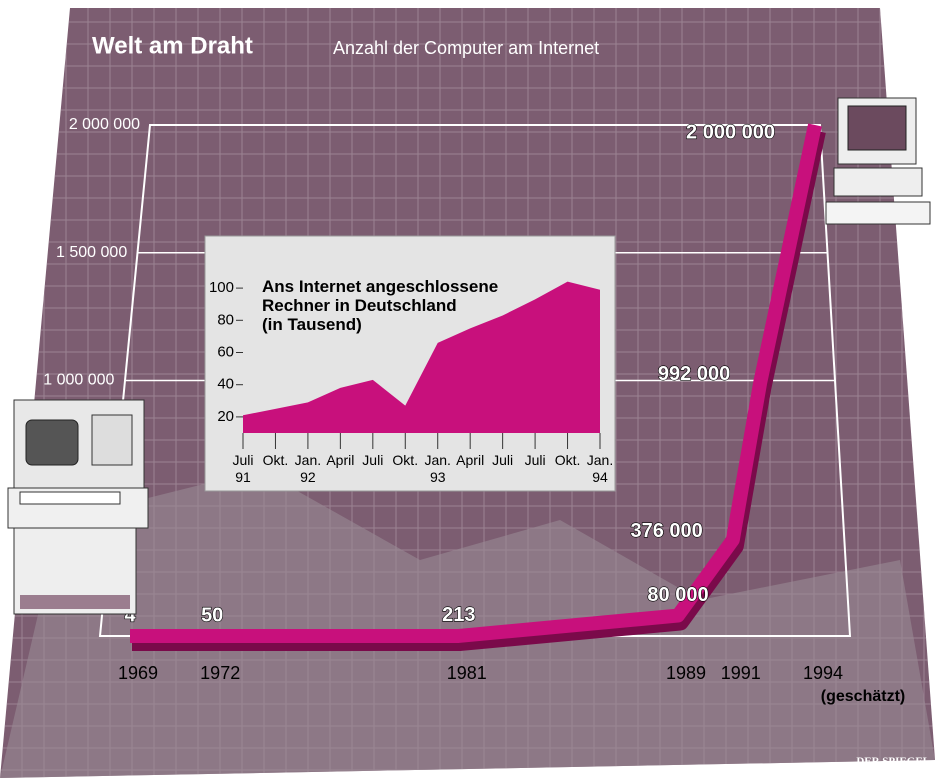 The width and height of the screenshot is (935, 783). Describe the element at coordinates (893, 762) in the screenshot. I see `source: DER SPIEGEL` at that location.